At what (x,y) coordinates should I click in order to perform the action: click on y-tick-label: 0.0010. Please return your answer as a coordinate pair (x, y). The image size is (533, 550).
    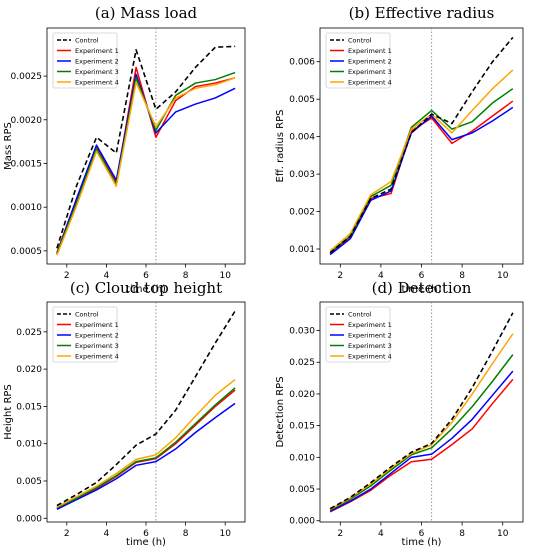
    Looking at the image, I should click on (27, 208).